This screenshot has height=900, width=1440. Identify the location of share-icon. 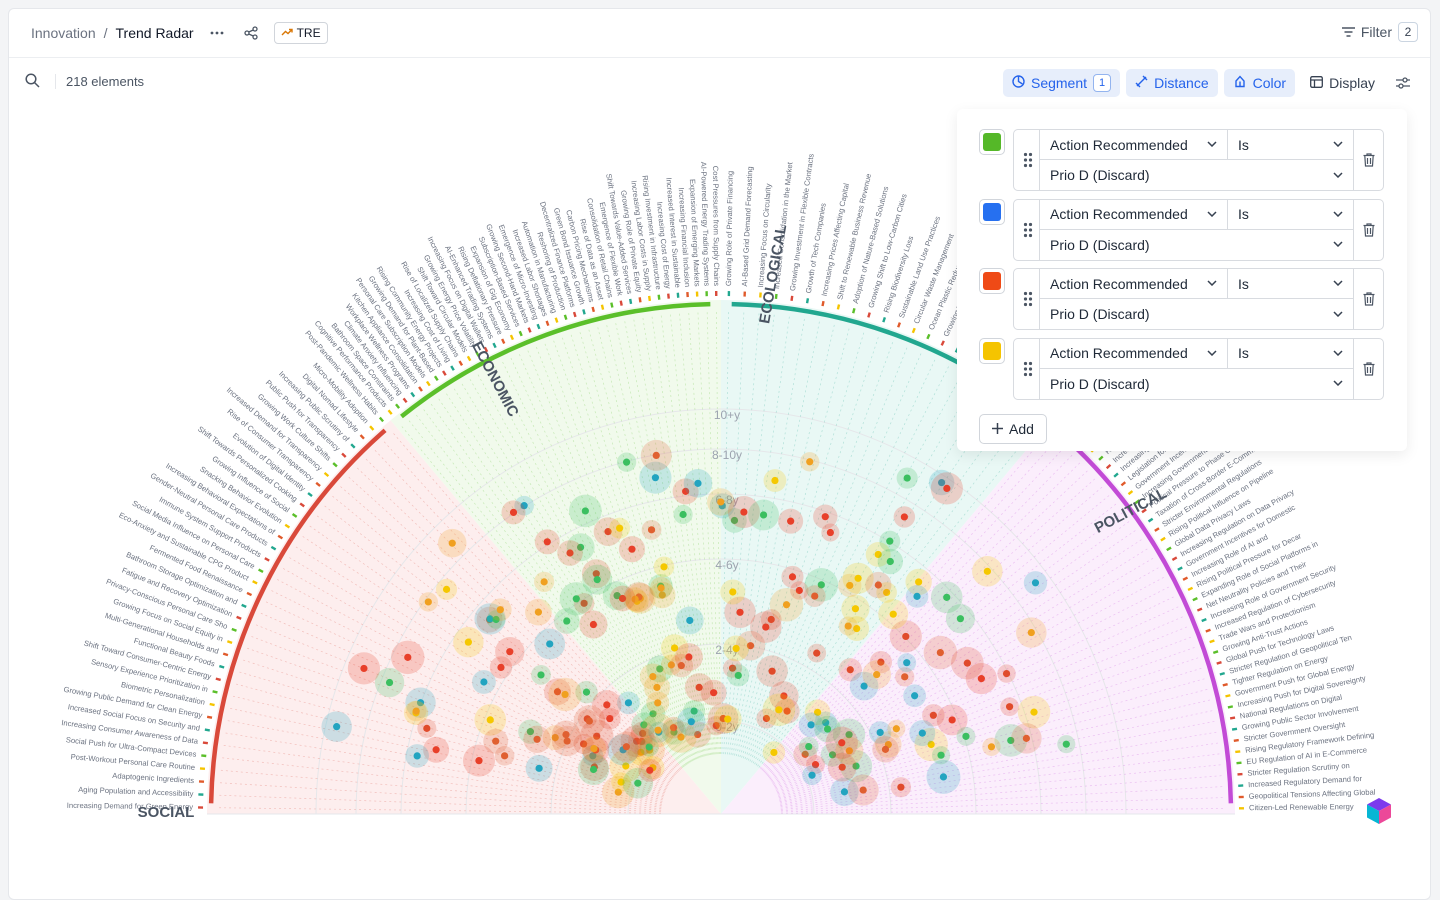
(251, 33).